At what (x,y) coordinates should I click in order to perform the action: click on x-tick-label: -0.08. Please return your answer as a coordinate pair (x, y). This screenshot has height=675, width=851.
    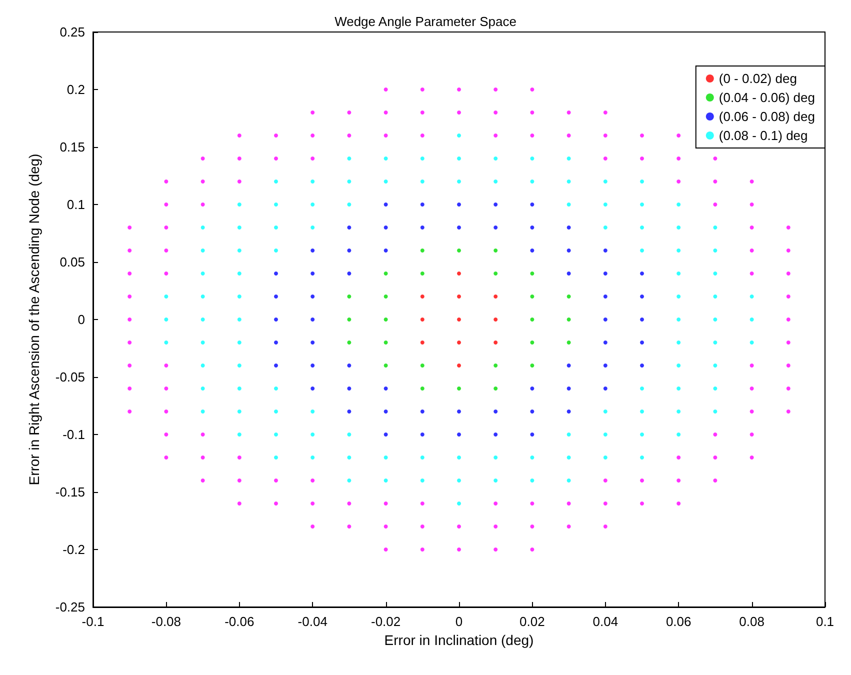
    Looking at the image, I should click on (166, 621).